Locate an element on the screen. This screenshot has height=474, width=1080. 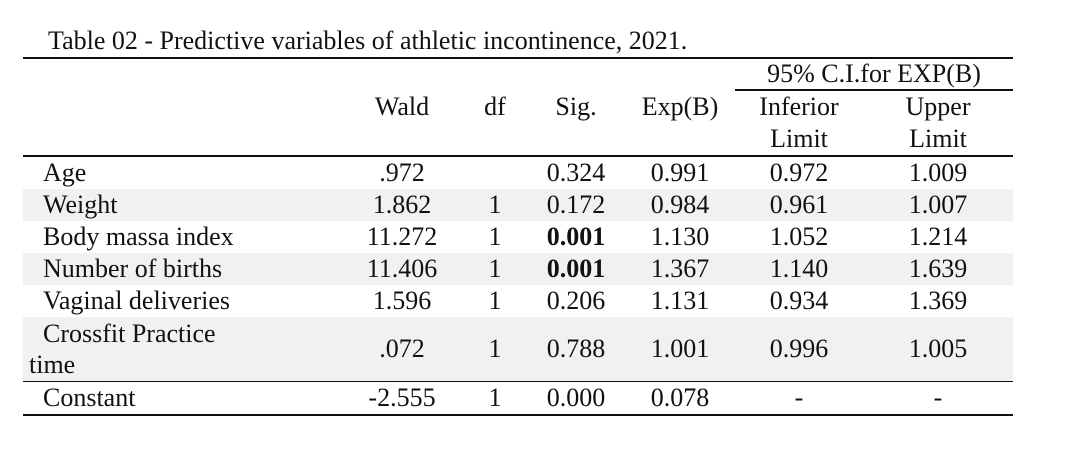
cell-exp: 1.131 is located at coordinates (680, 300).